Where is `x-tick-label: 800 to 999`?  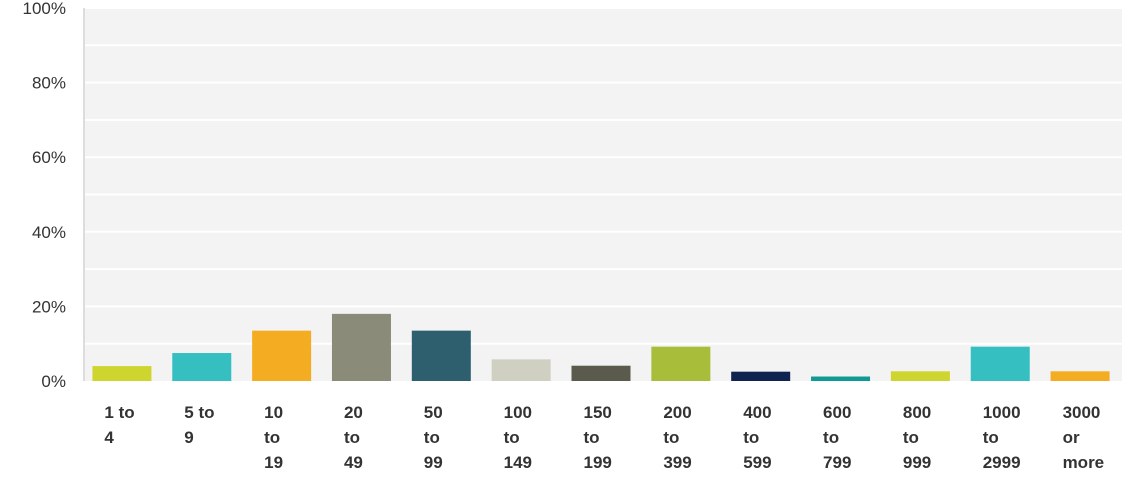 x-tick-label: 800 to 999 is located at coordinates (917, 437).